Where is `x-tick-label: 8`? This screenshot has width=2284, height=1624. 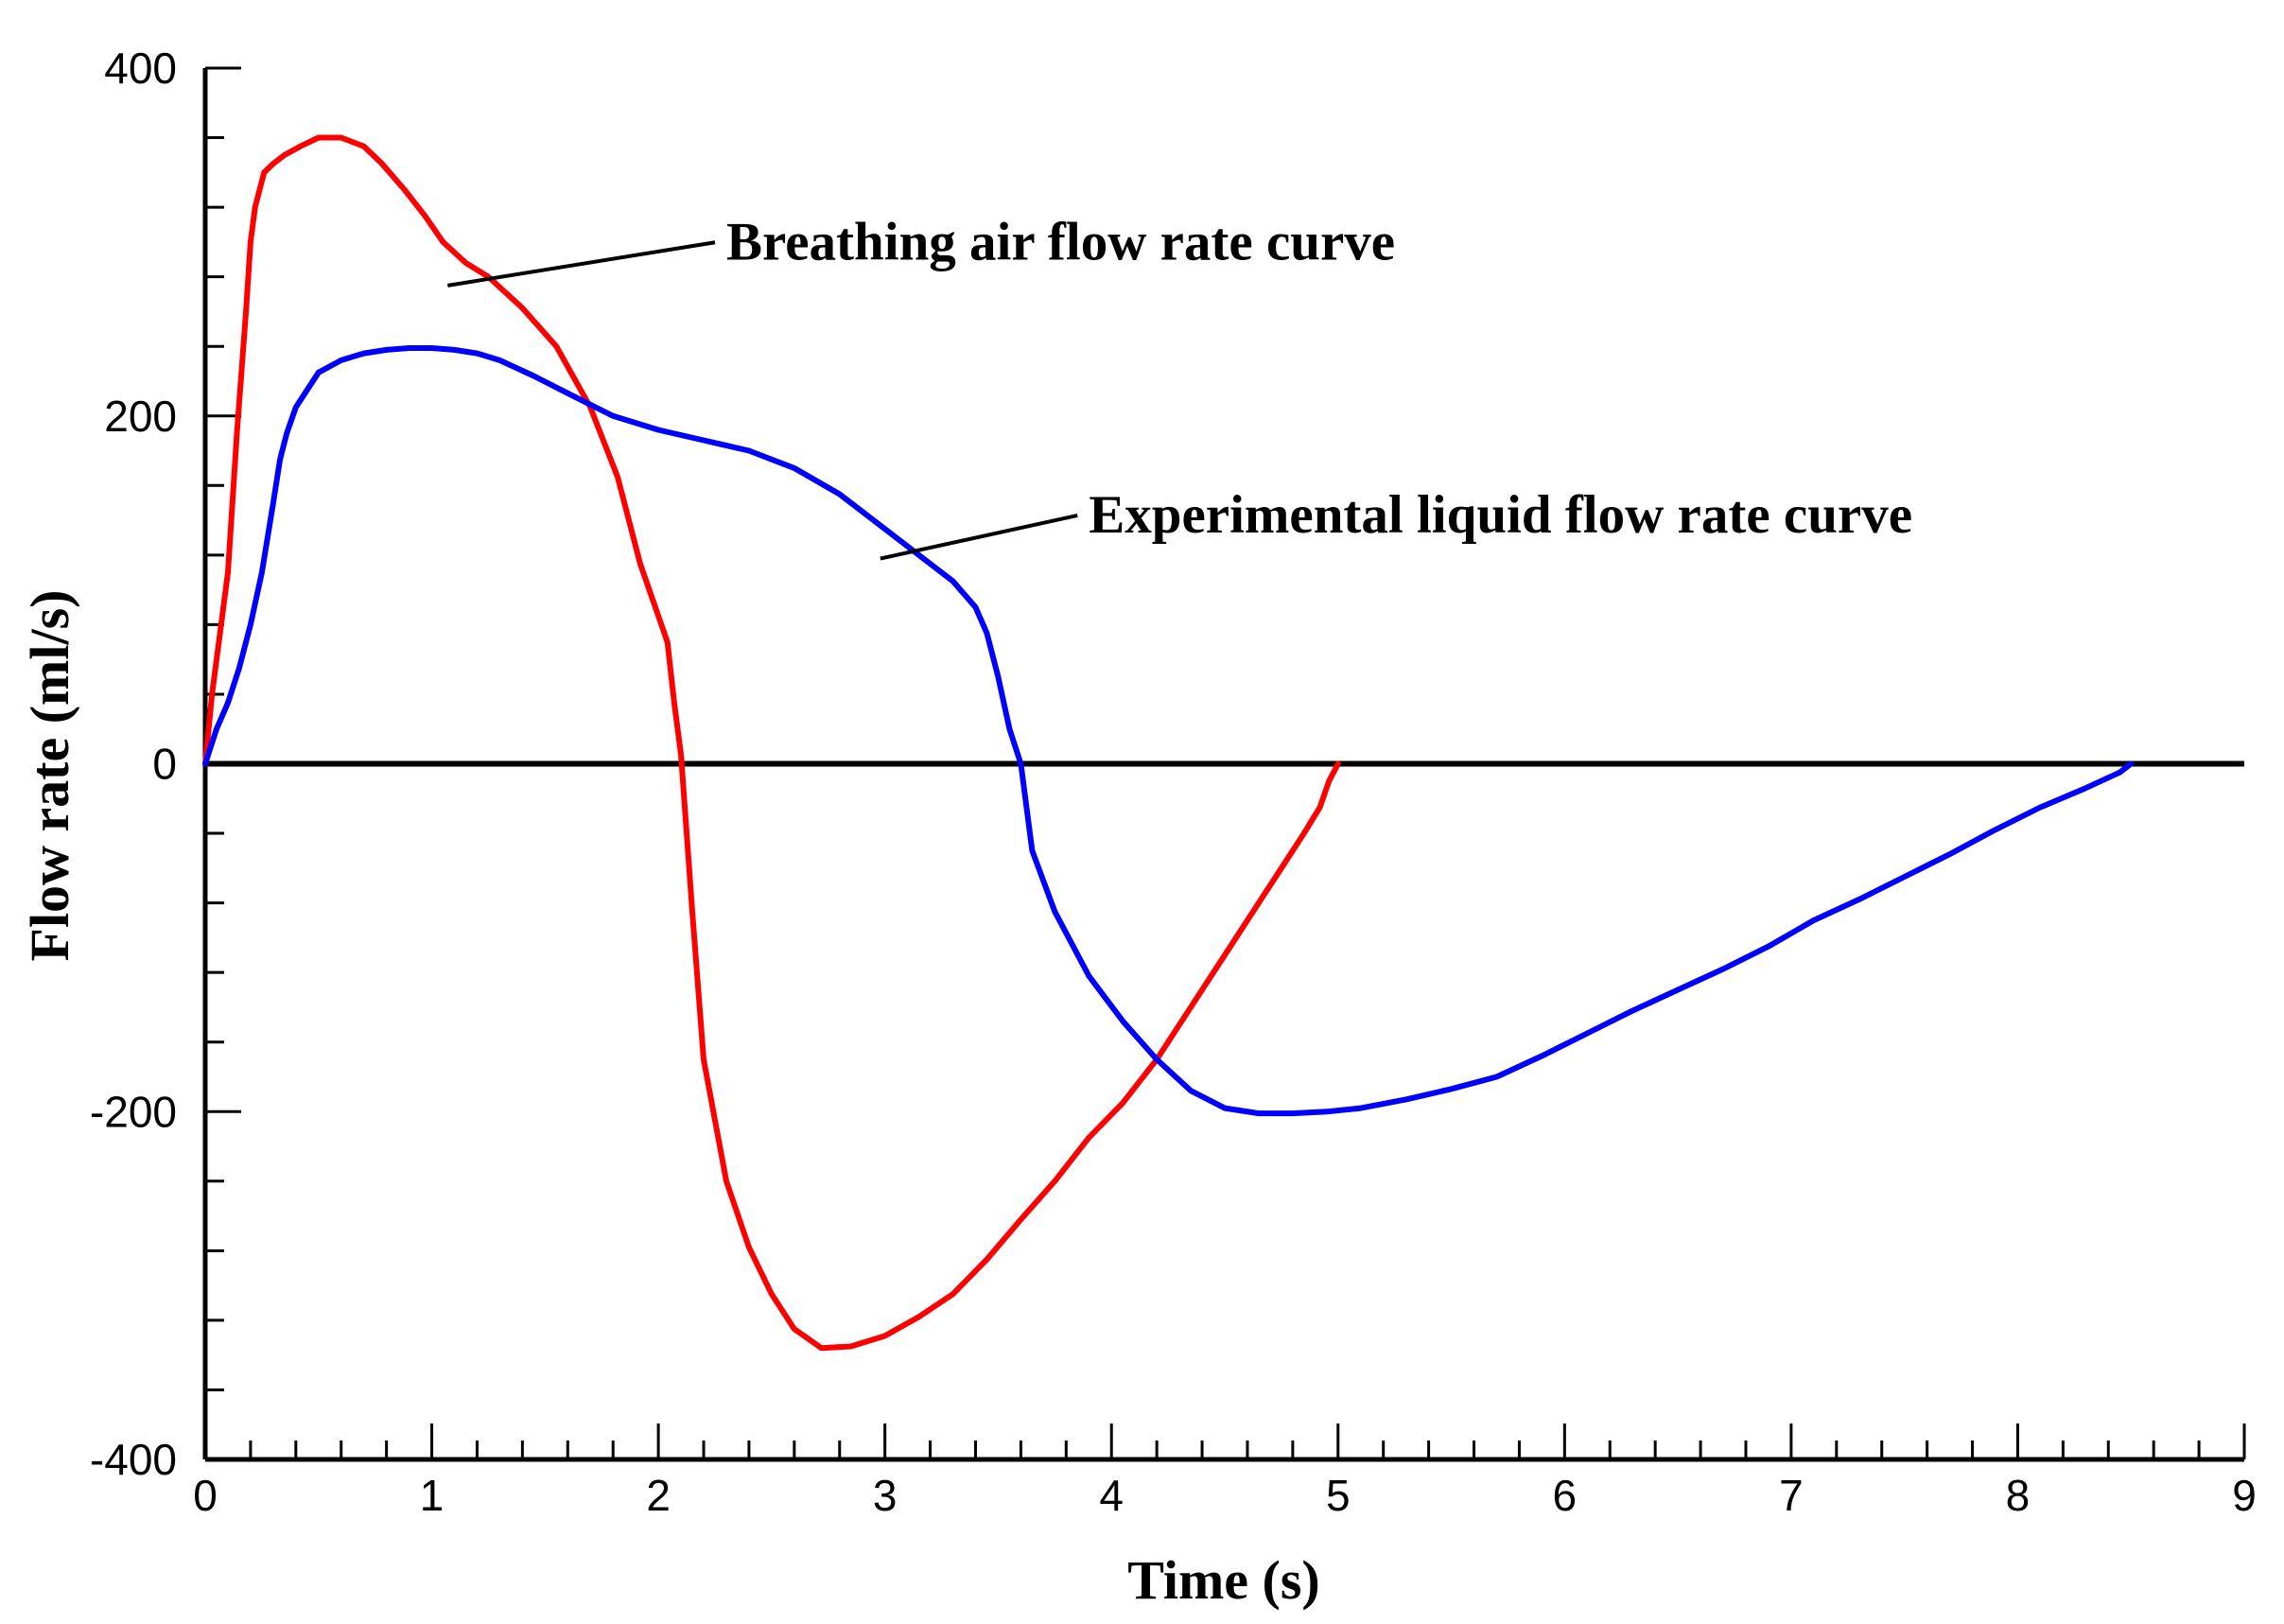
x-tick-label: 8 is located at coordinates (2019, 1495).